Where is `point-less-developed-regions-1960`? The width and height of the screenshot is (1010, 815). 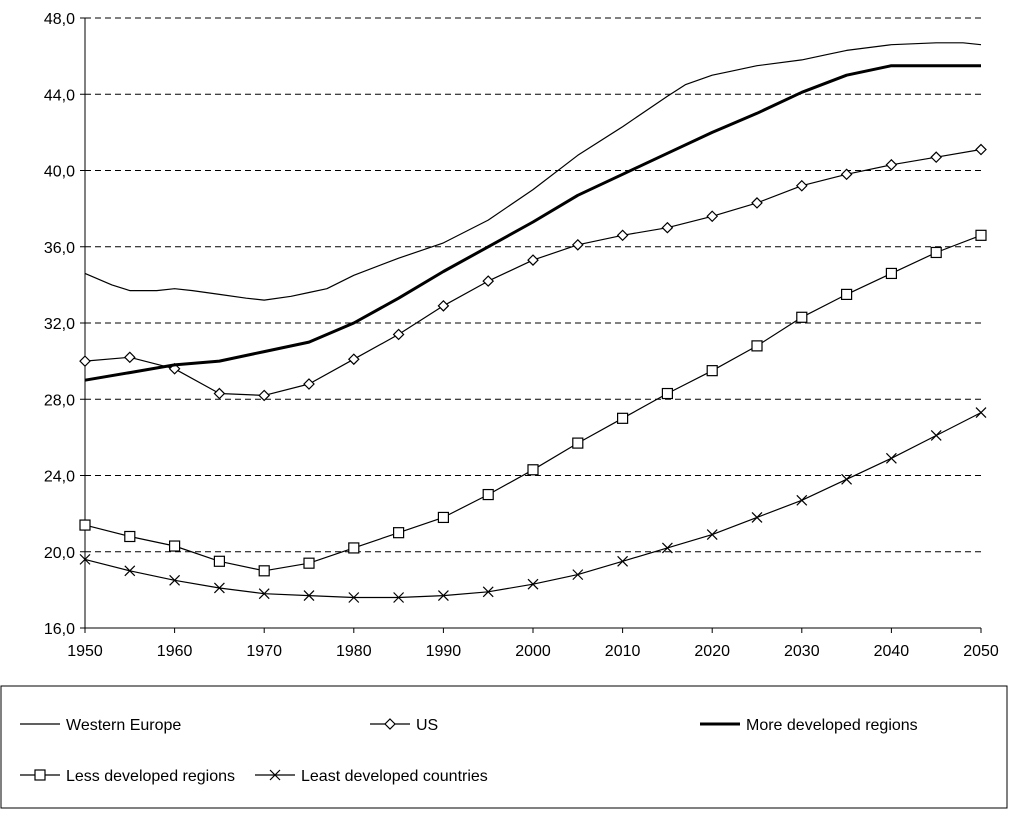
point-less-developed-regions-1960 is located at coordinates (175, 546).